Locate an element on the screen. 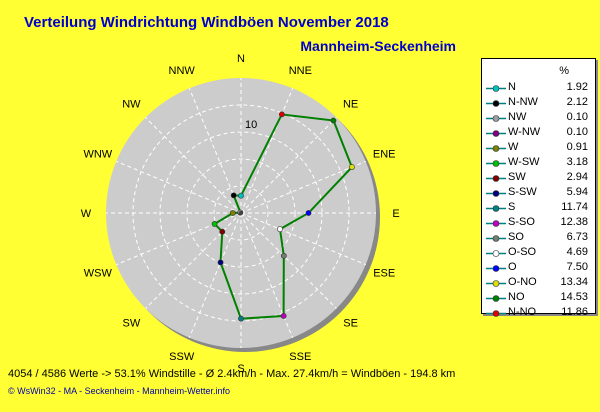 This screenshot has width=600, height=412. direction-label: SE is located at coordinates (350, 324).